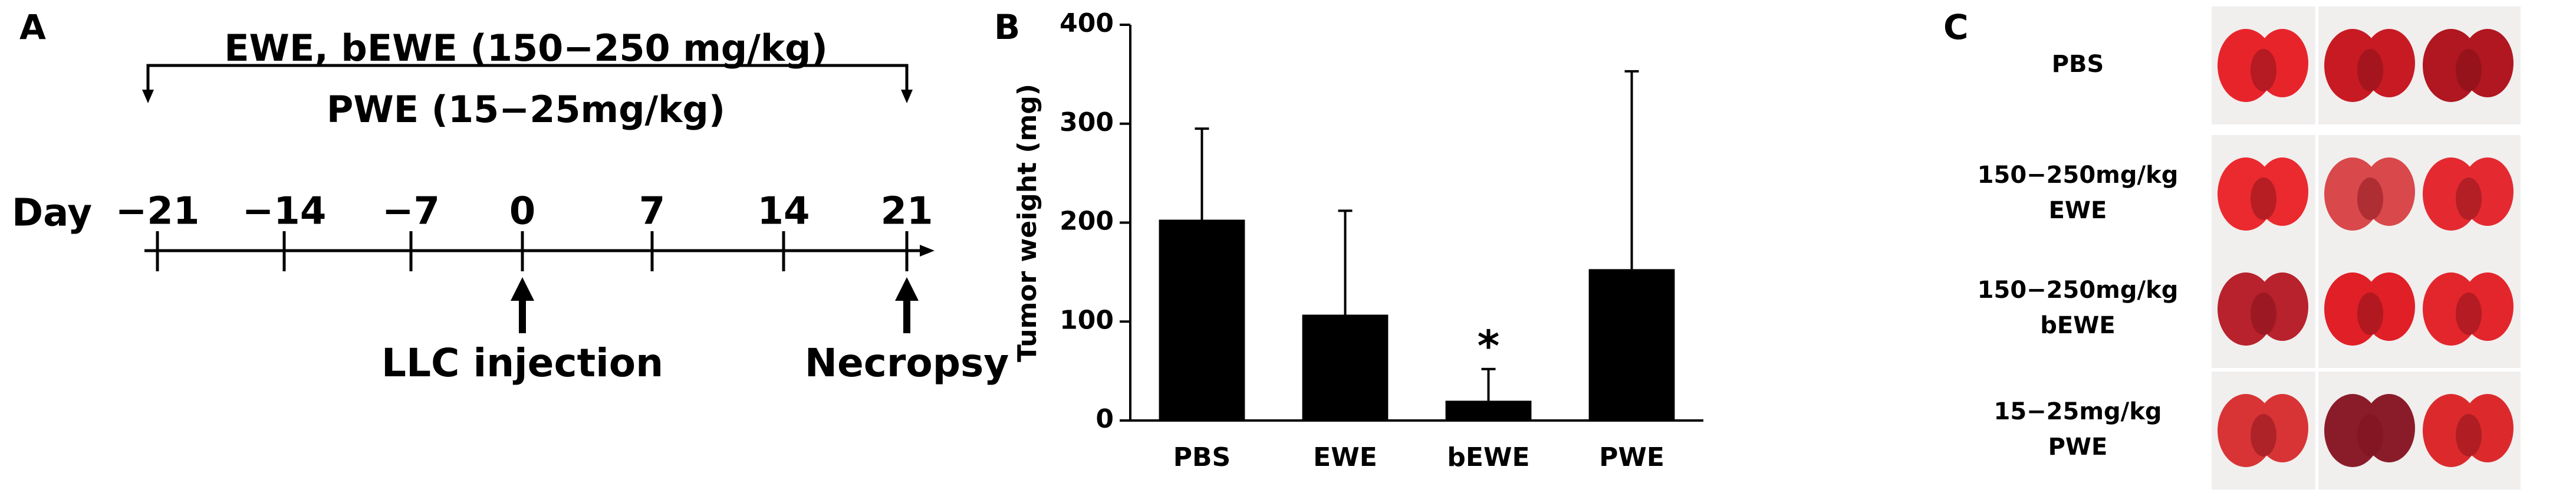  What do you see at coordinates (411, 212) in the screenshot?
I see `day-label: −7` at bounding box center [411, 212].